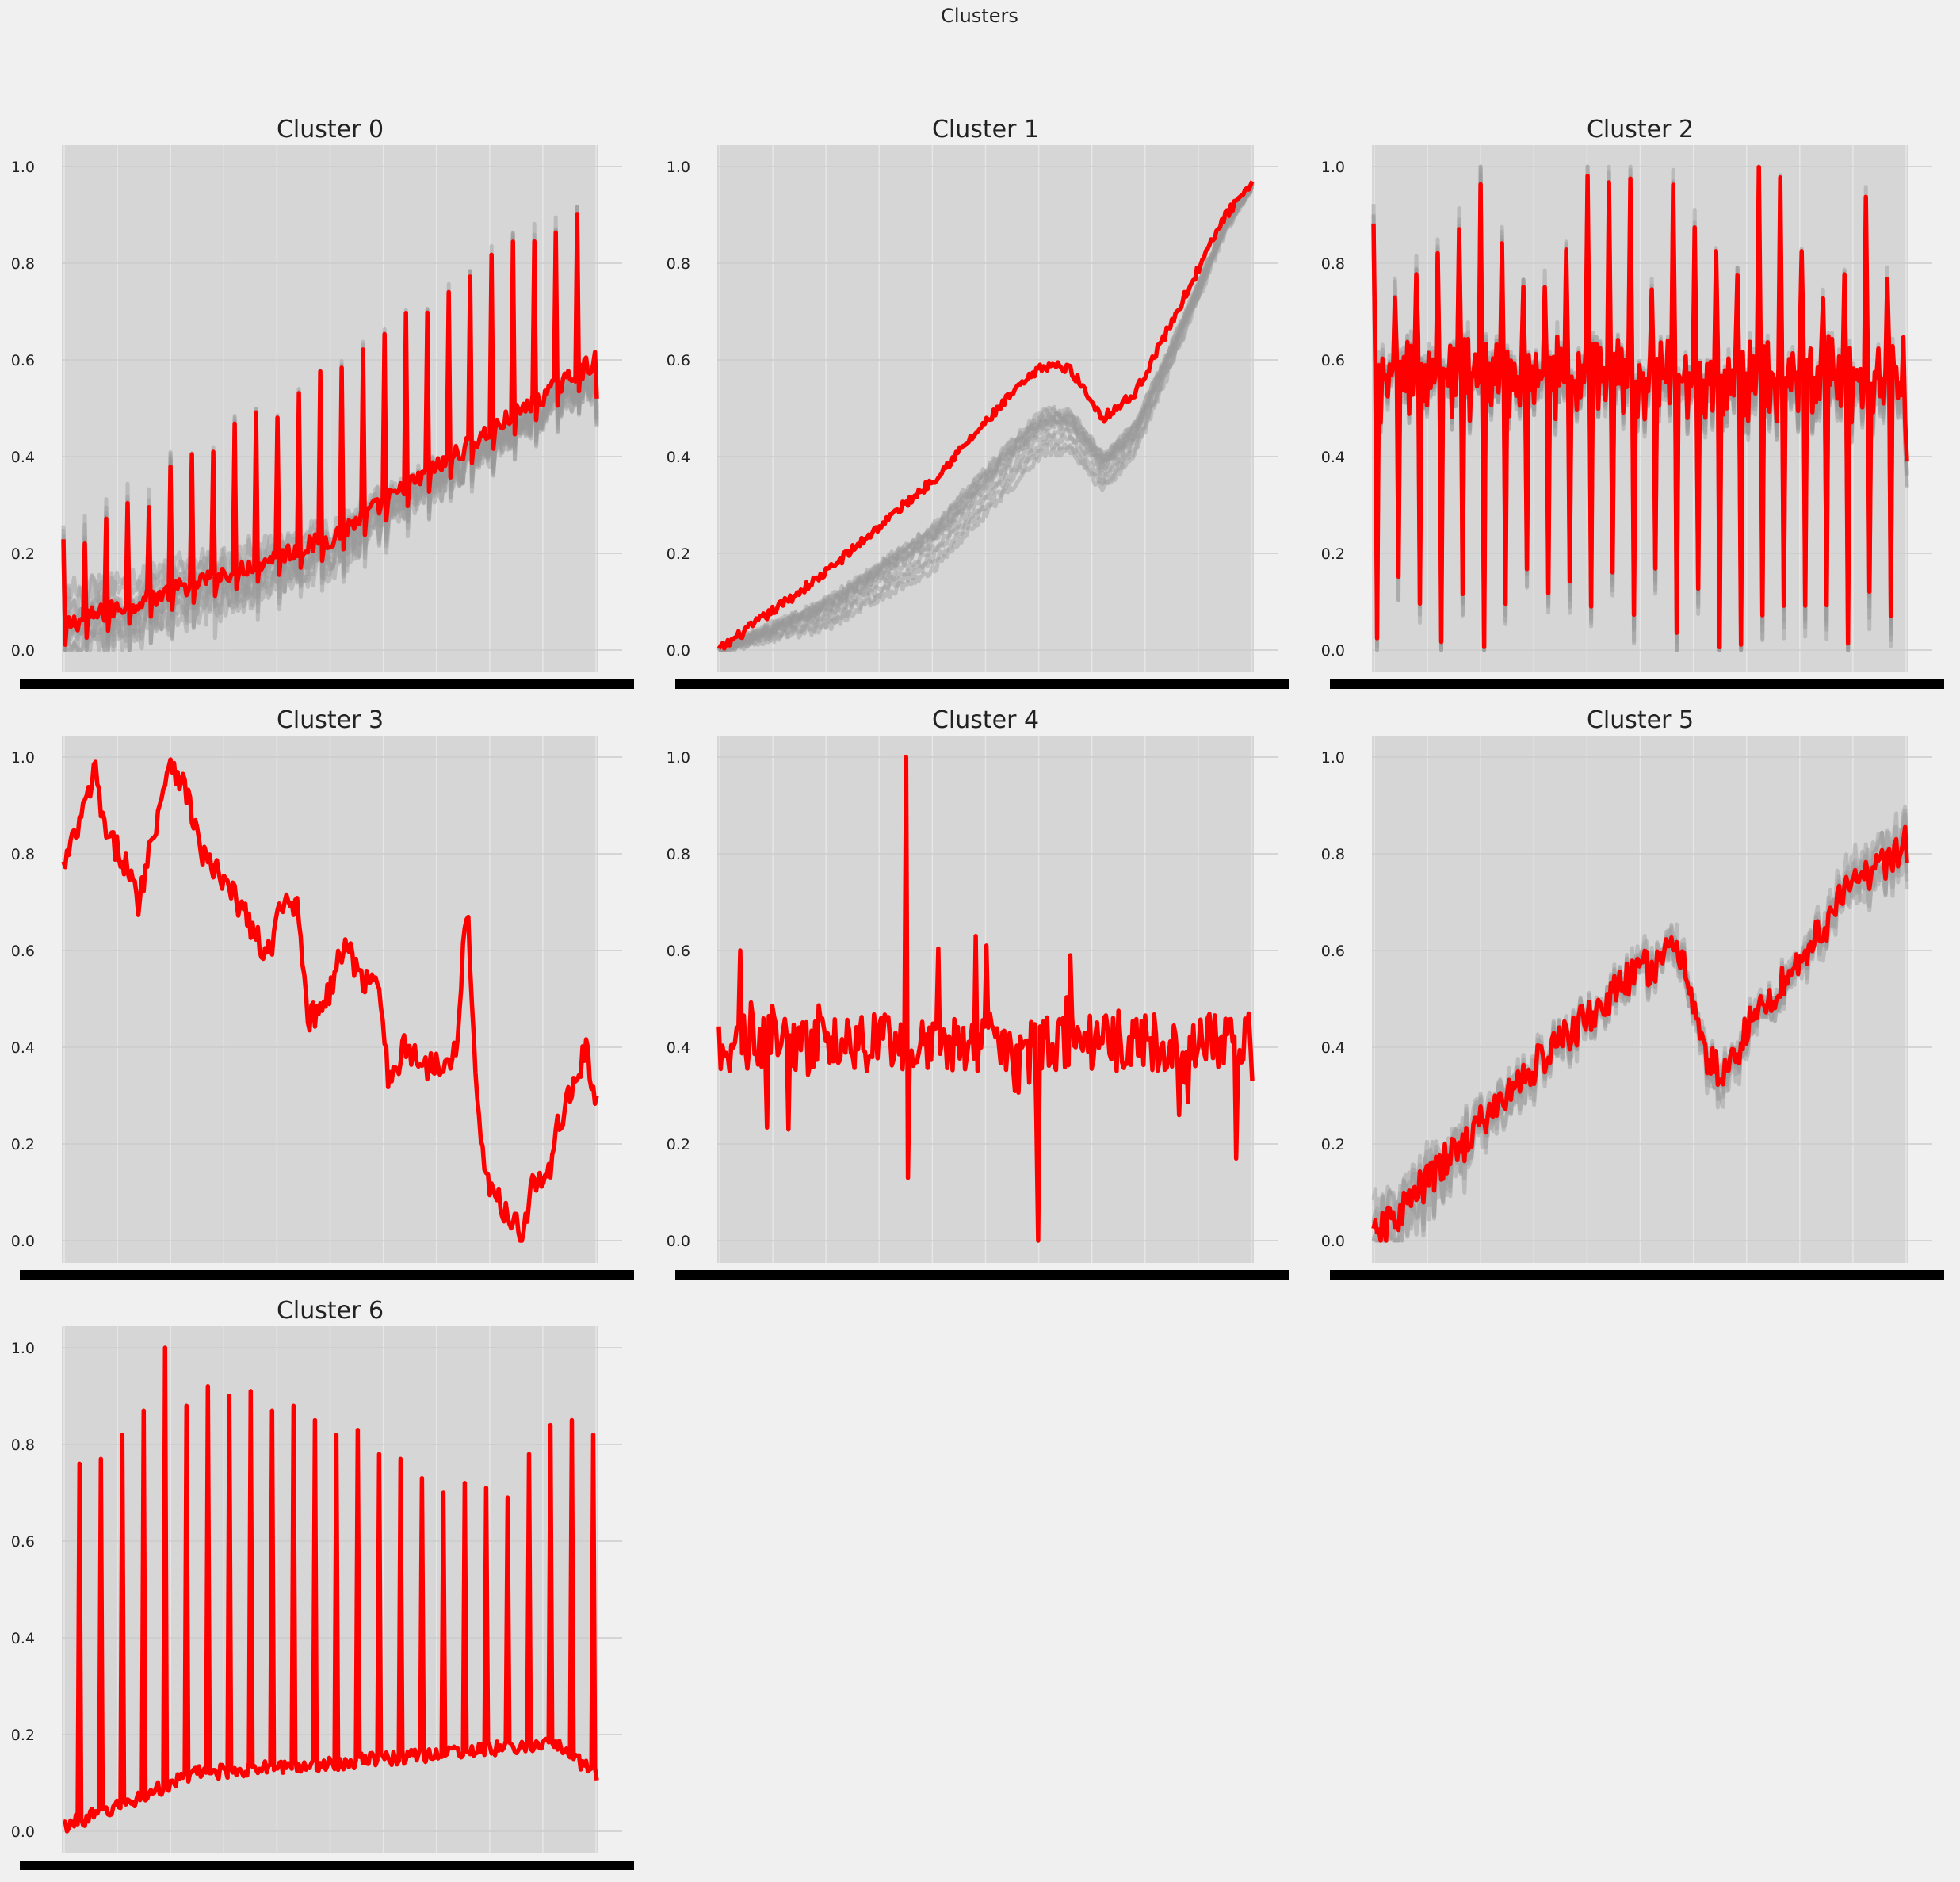 The width and height of the screenshot is (1960, 1882). Describe the element at coordinates (331, 1311) in the screenshot. I see `panel-title: Cluster 6` at that location.